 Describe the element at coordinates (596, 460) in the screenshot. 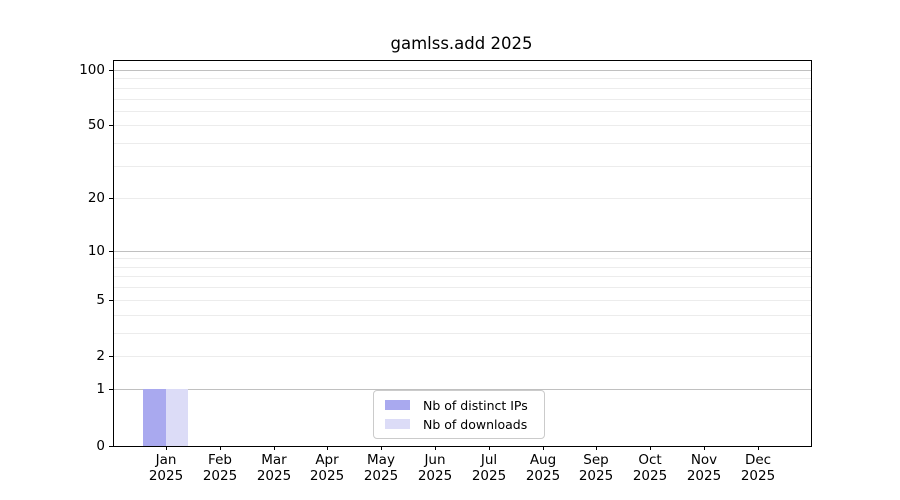

I see `x-tick-month: Sep` at that location.